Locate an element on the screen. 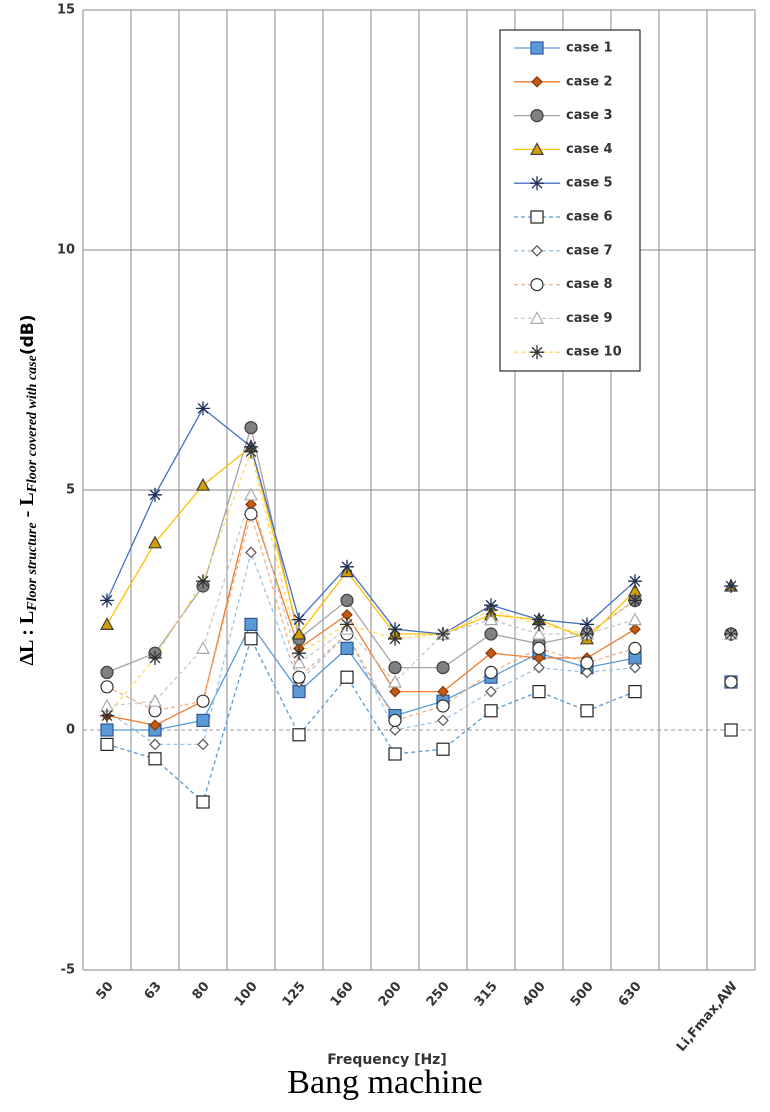 This screenshot has width=770, height=1112. legend-entry: case 5 is located at coordinates (563, 183).